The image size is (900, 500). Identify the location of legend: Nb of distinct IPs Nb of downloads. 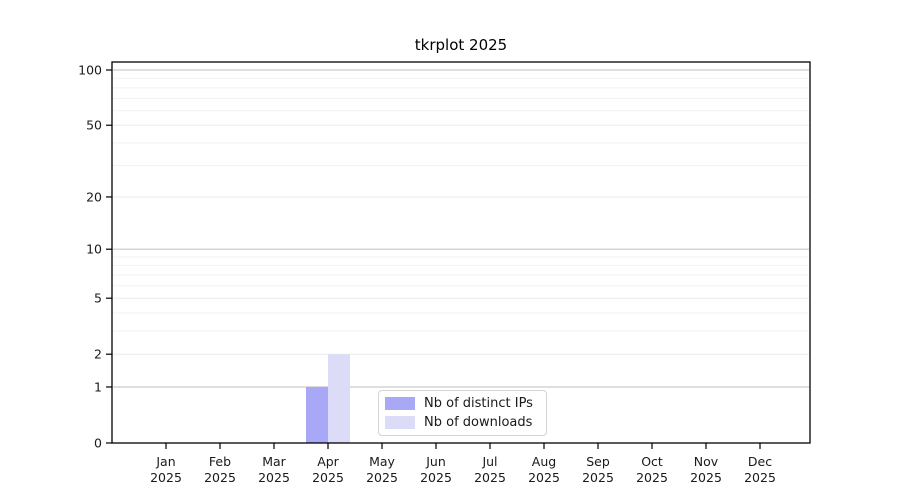
(462, 413).